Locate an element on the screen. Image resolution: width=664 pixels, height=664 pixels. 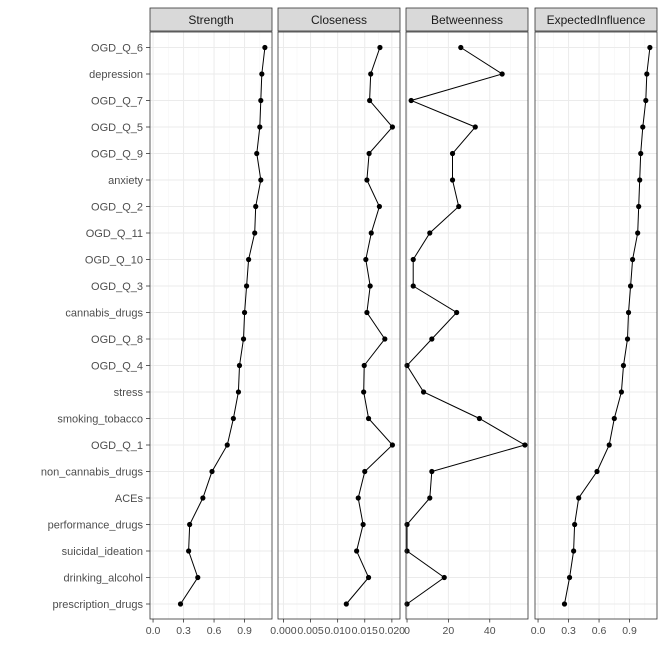
point-smoking-tobacco is located at coordinates (614, 418).